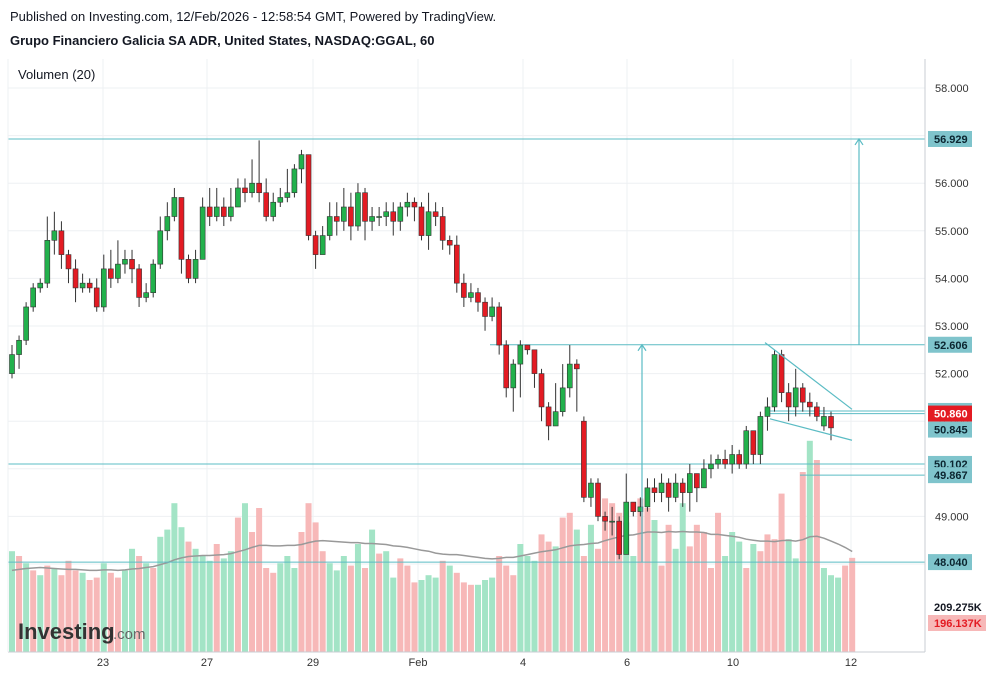 The image size is (995, 675). I want to click on volume-tag-bg, so click(957, 623).